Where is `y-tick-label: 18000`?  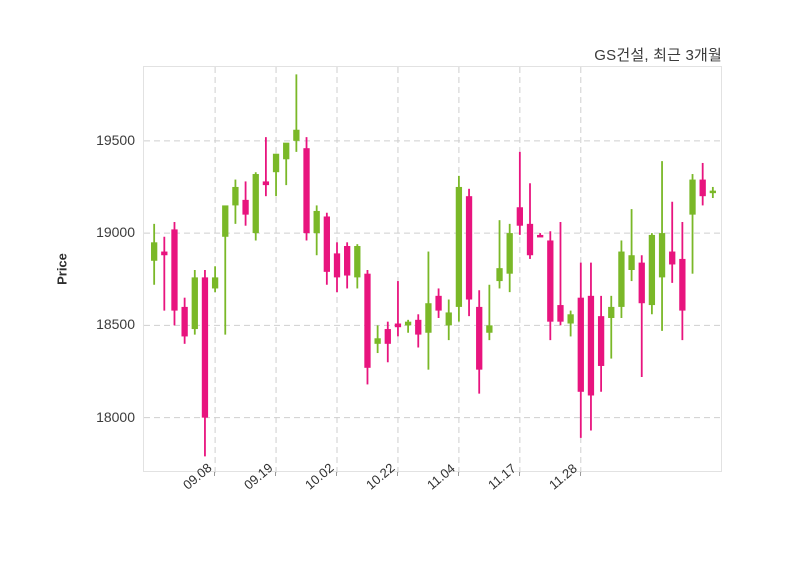
y-tick-label: 18000 is located at coordinates (115, 416).